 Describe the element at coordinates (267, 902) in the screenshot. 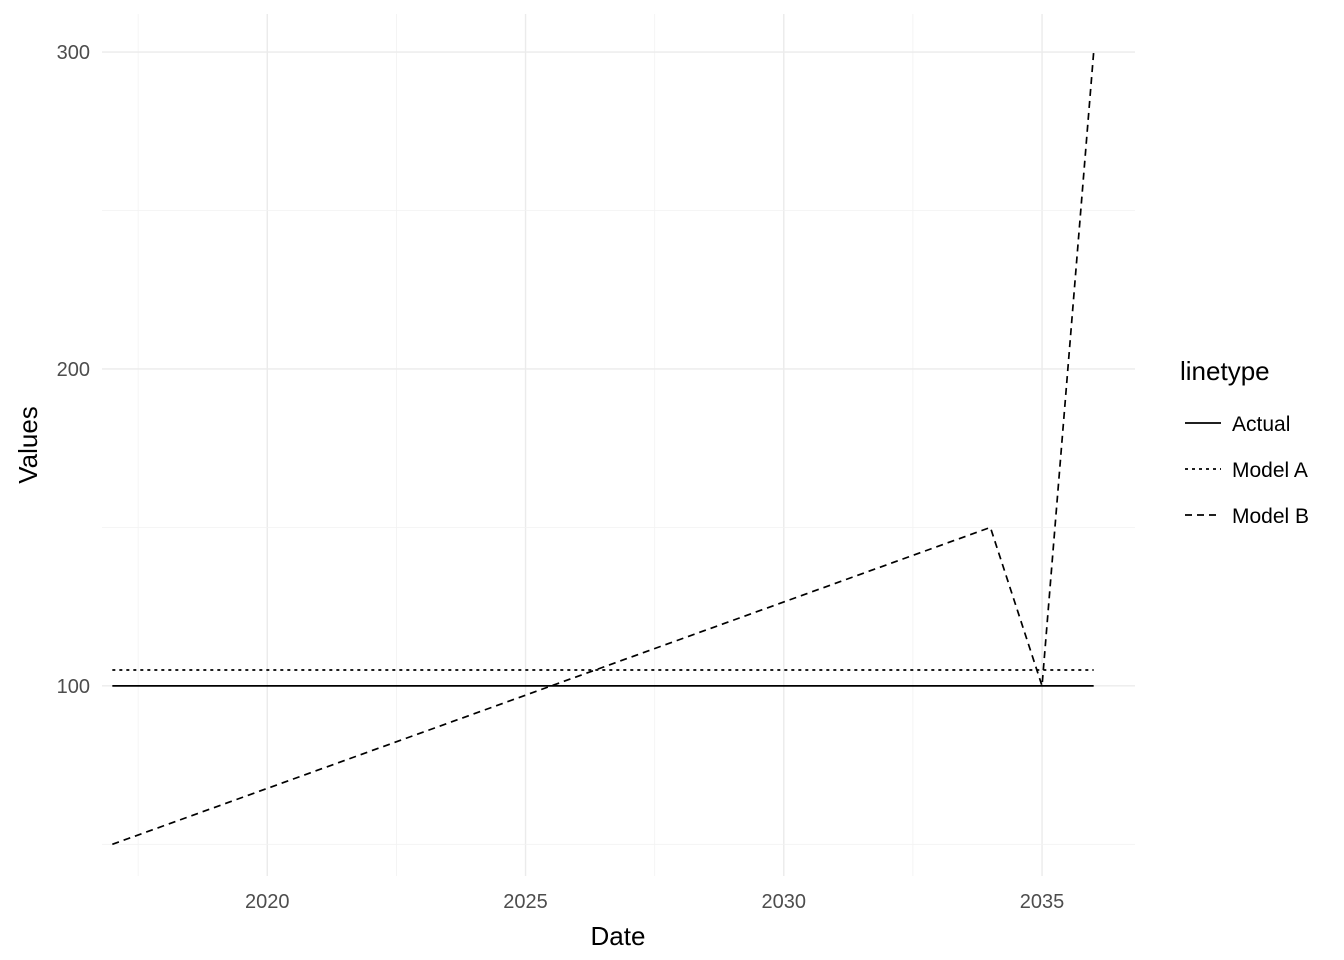

I see `x-tick-label: 2020` at that location.